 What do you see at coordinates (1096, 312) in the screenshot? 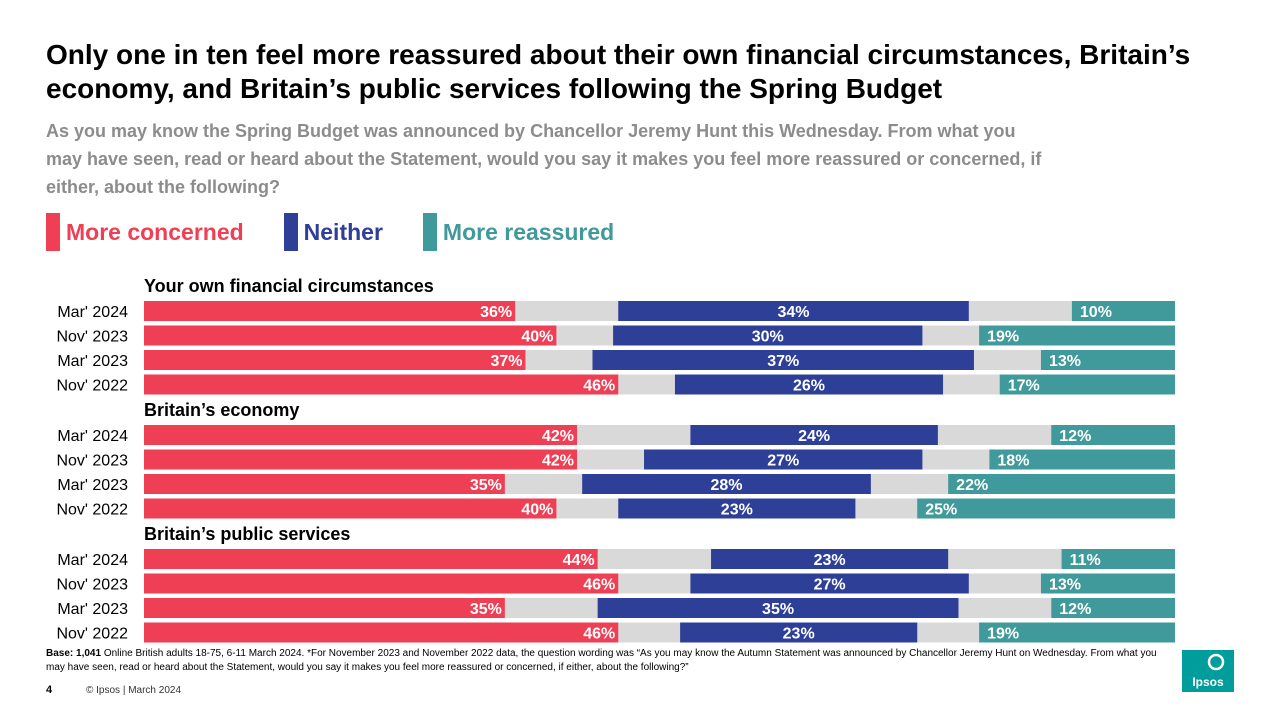
I see `label-reassured-g0-r0: 10%` at bounding box center [1096, 312].